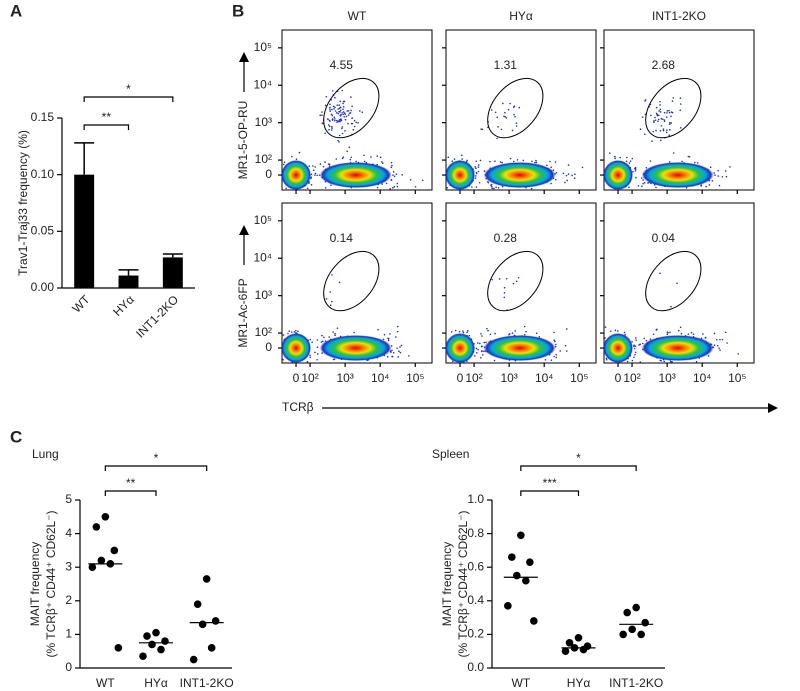 Image resolution: width=800 pixels, height=691 pixels. What do you see at coordinates (506, 65) in the screenshot?
I see `gate-value: 1.31` at bounding box center [506, 65].